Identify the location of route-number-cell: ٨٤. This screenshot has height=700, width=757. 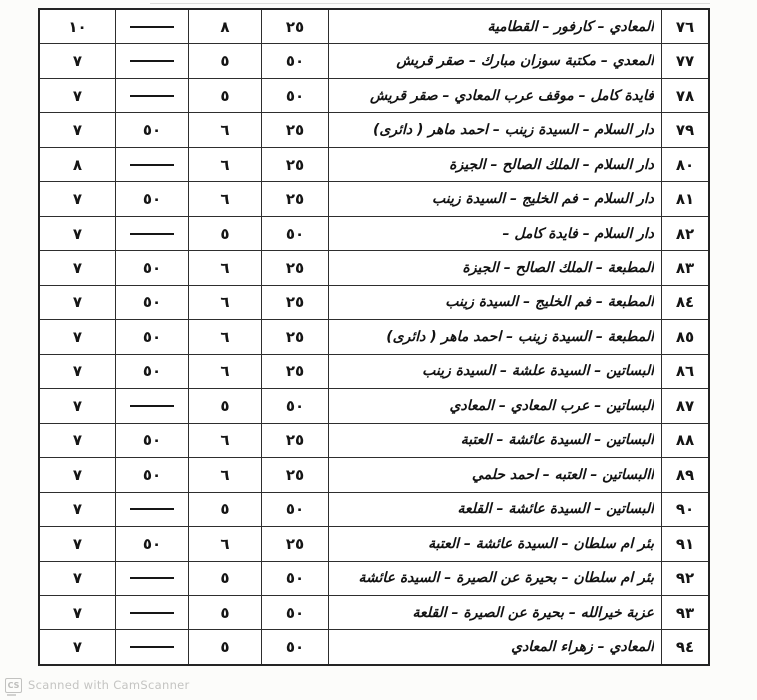
(685, 302).